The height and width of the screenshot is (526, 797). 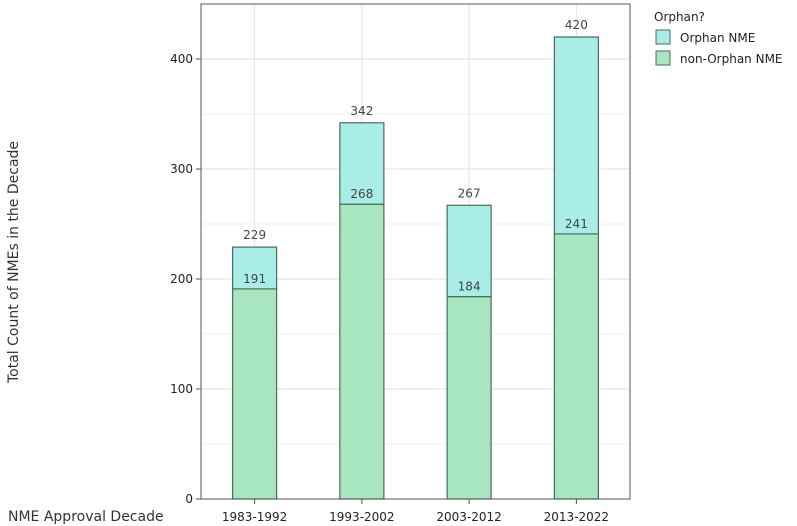 What do you see at coordinates (679, 17) in the screenshot?
I see `legend-title: Orphan?` at bounding box center [679, 17].